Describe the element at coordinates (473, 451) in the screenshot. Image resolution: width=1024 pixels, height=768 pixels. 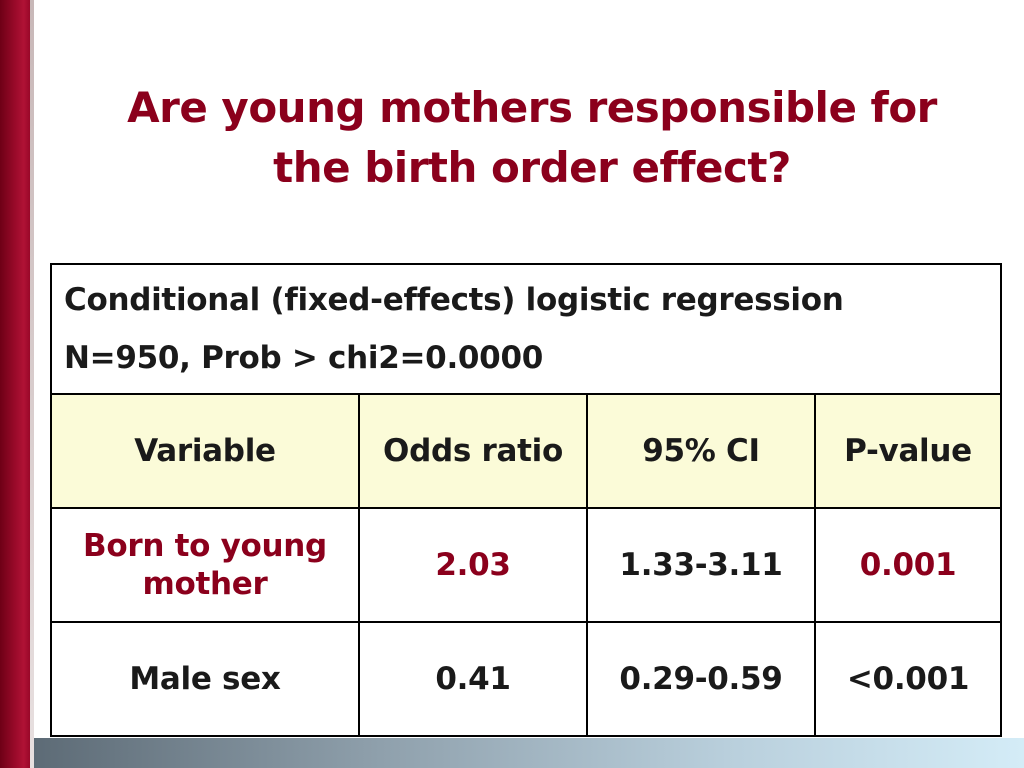
I see `header-odds-ratio: Odds ratio` at that location.